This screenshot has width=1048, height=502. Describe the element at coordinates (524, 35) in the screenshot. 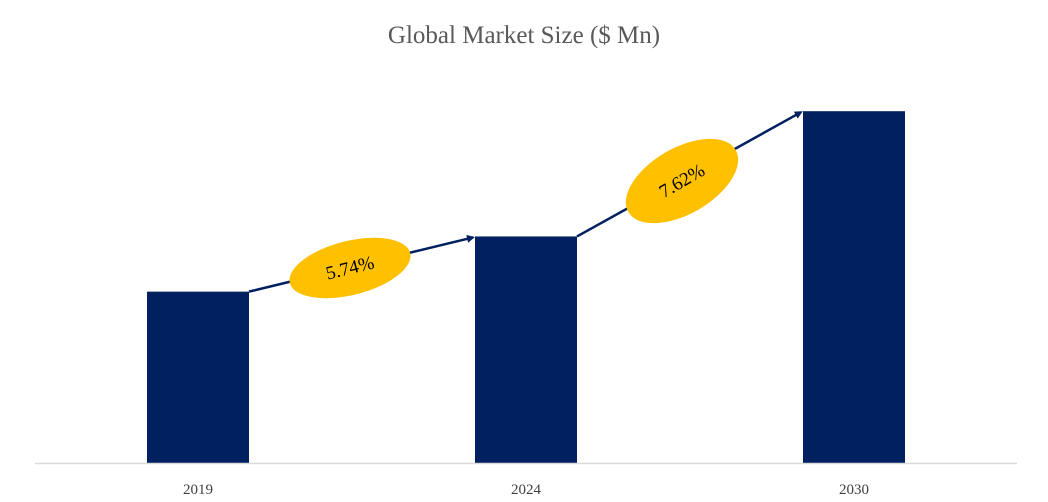

I see `chart-title: Global Market Size ($ Mn)` at that location.